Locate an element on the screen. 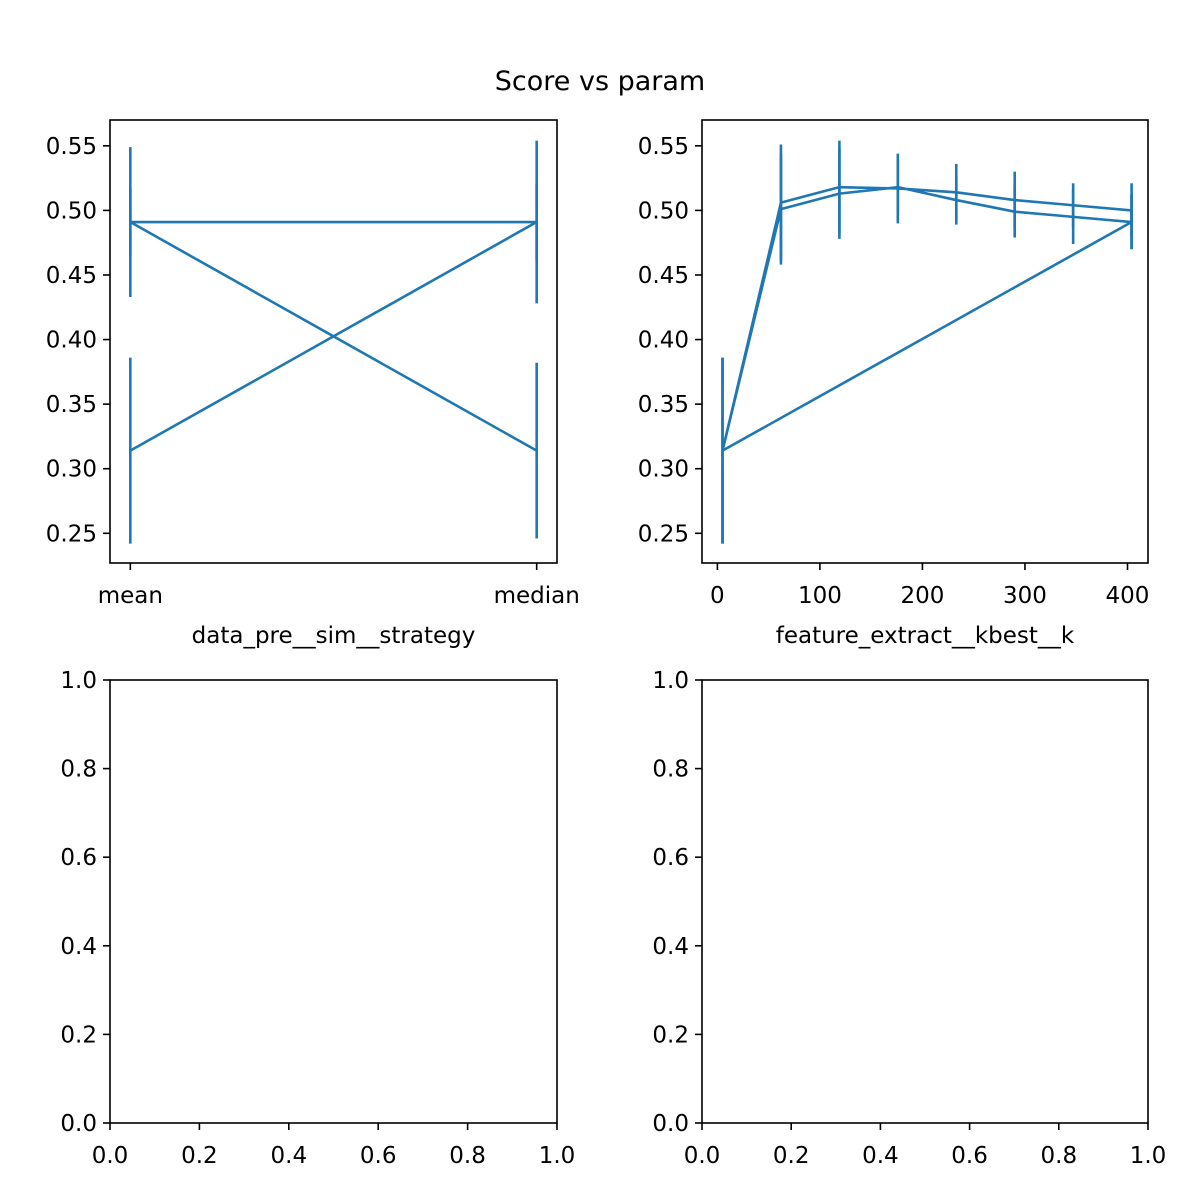 The height and width of the screenshot is (1200, 1200). series-line is located at coordinates (333, 336).